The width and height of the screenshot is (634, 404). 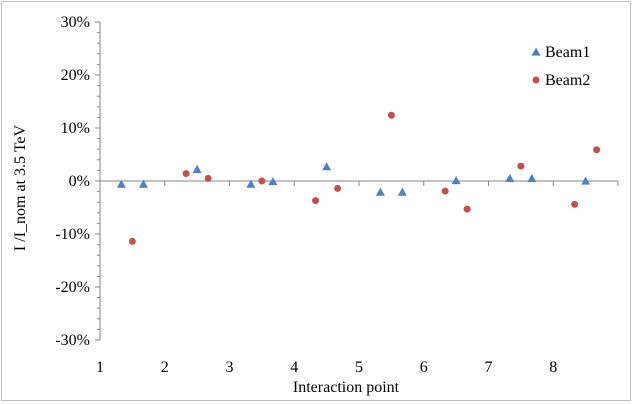 What do you see at coordinates (536, 51) in the screenshot?
I see `legend-marker-beam1` at bounding box center [536, 51].